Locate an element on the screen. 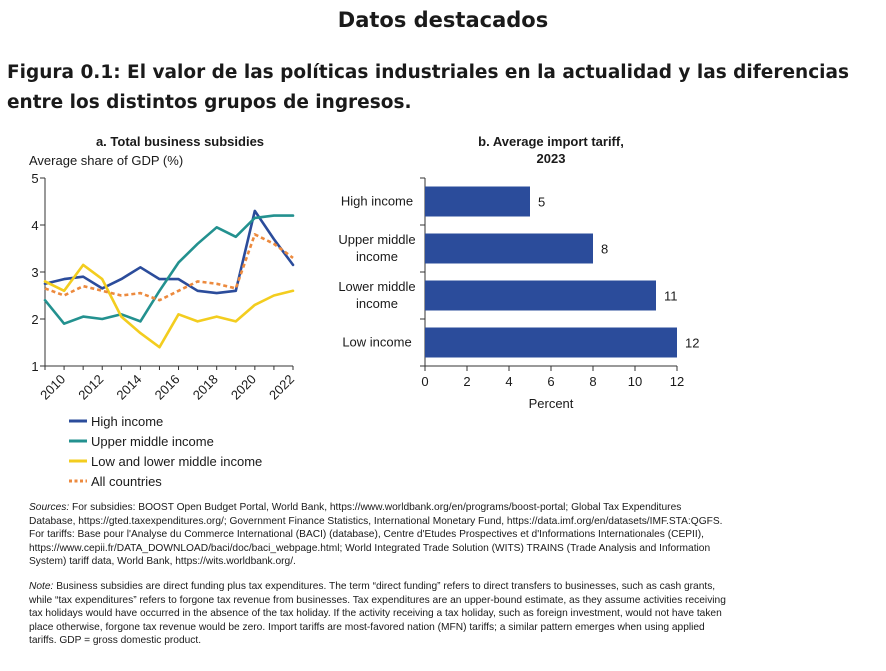  chart-a-legend-label: High income is located at coordinates (127, 421).